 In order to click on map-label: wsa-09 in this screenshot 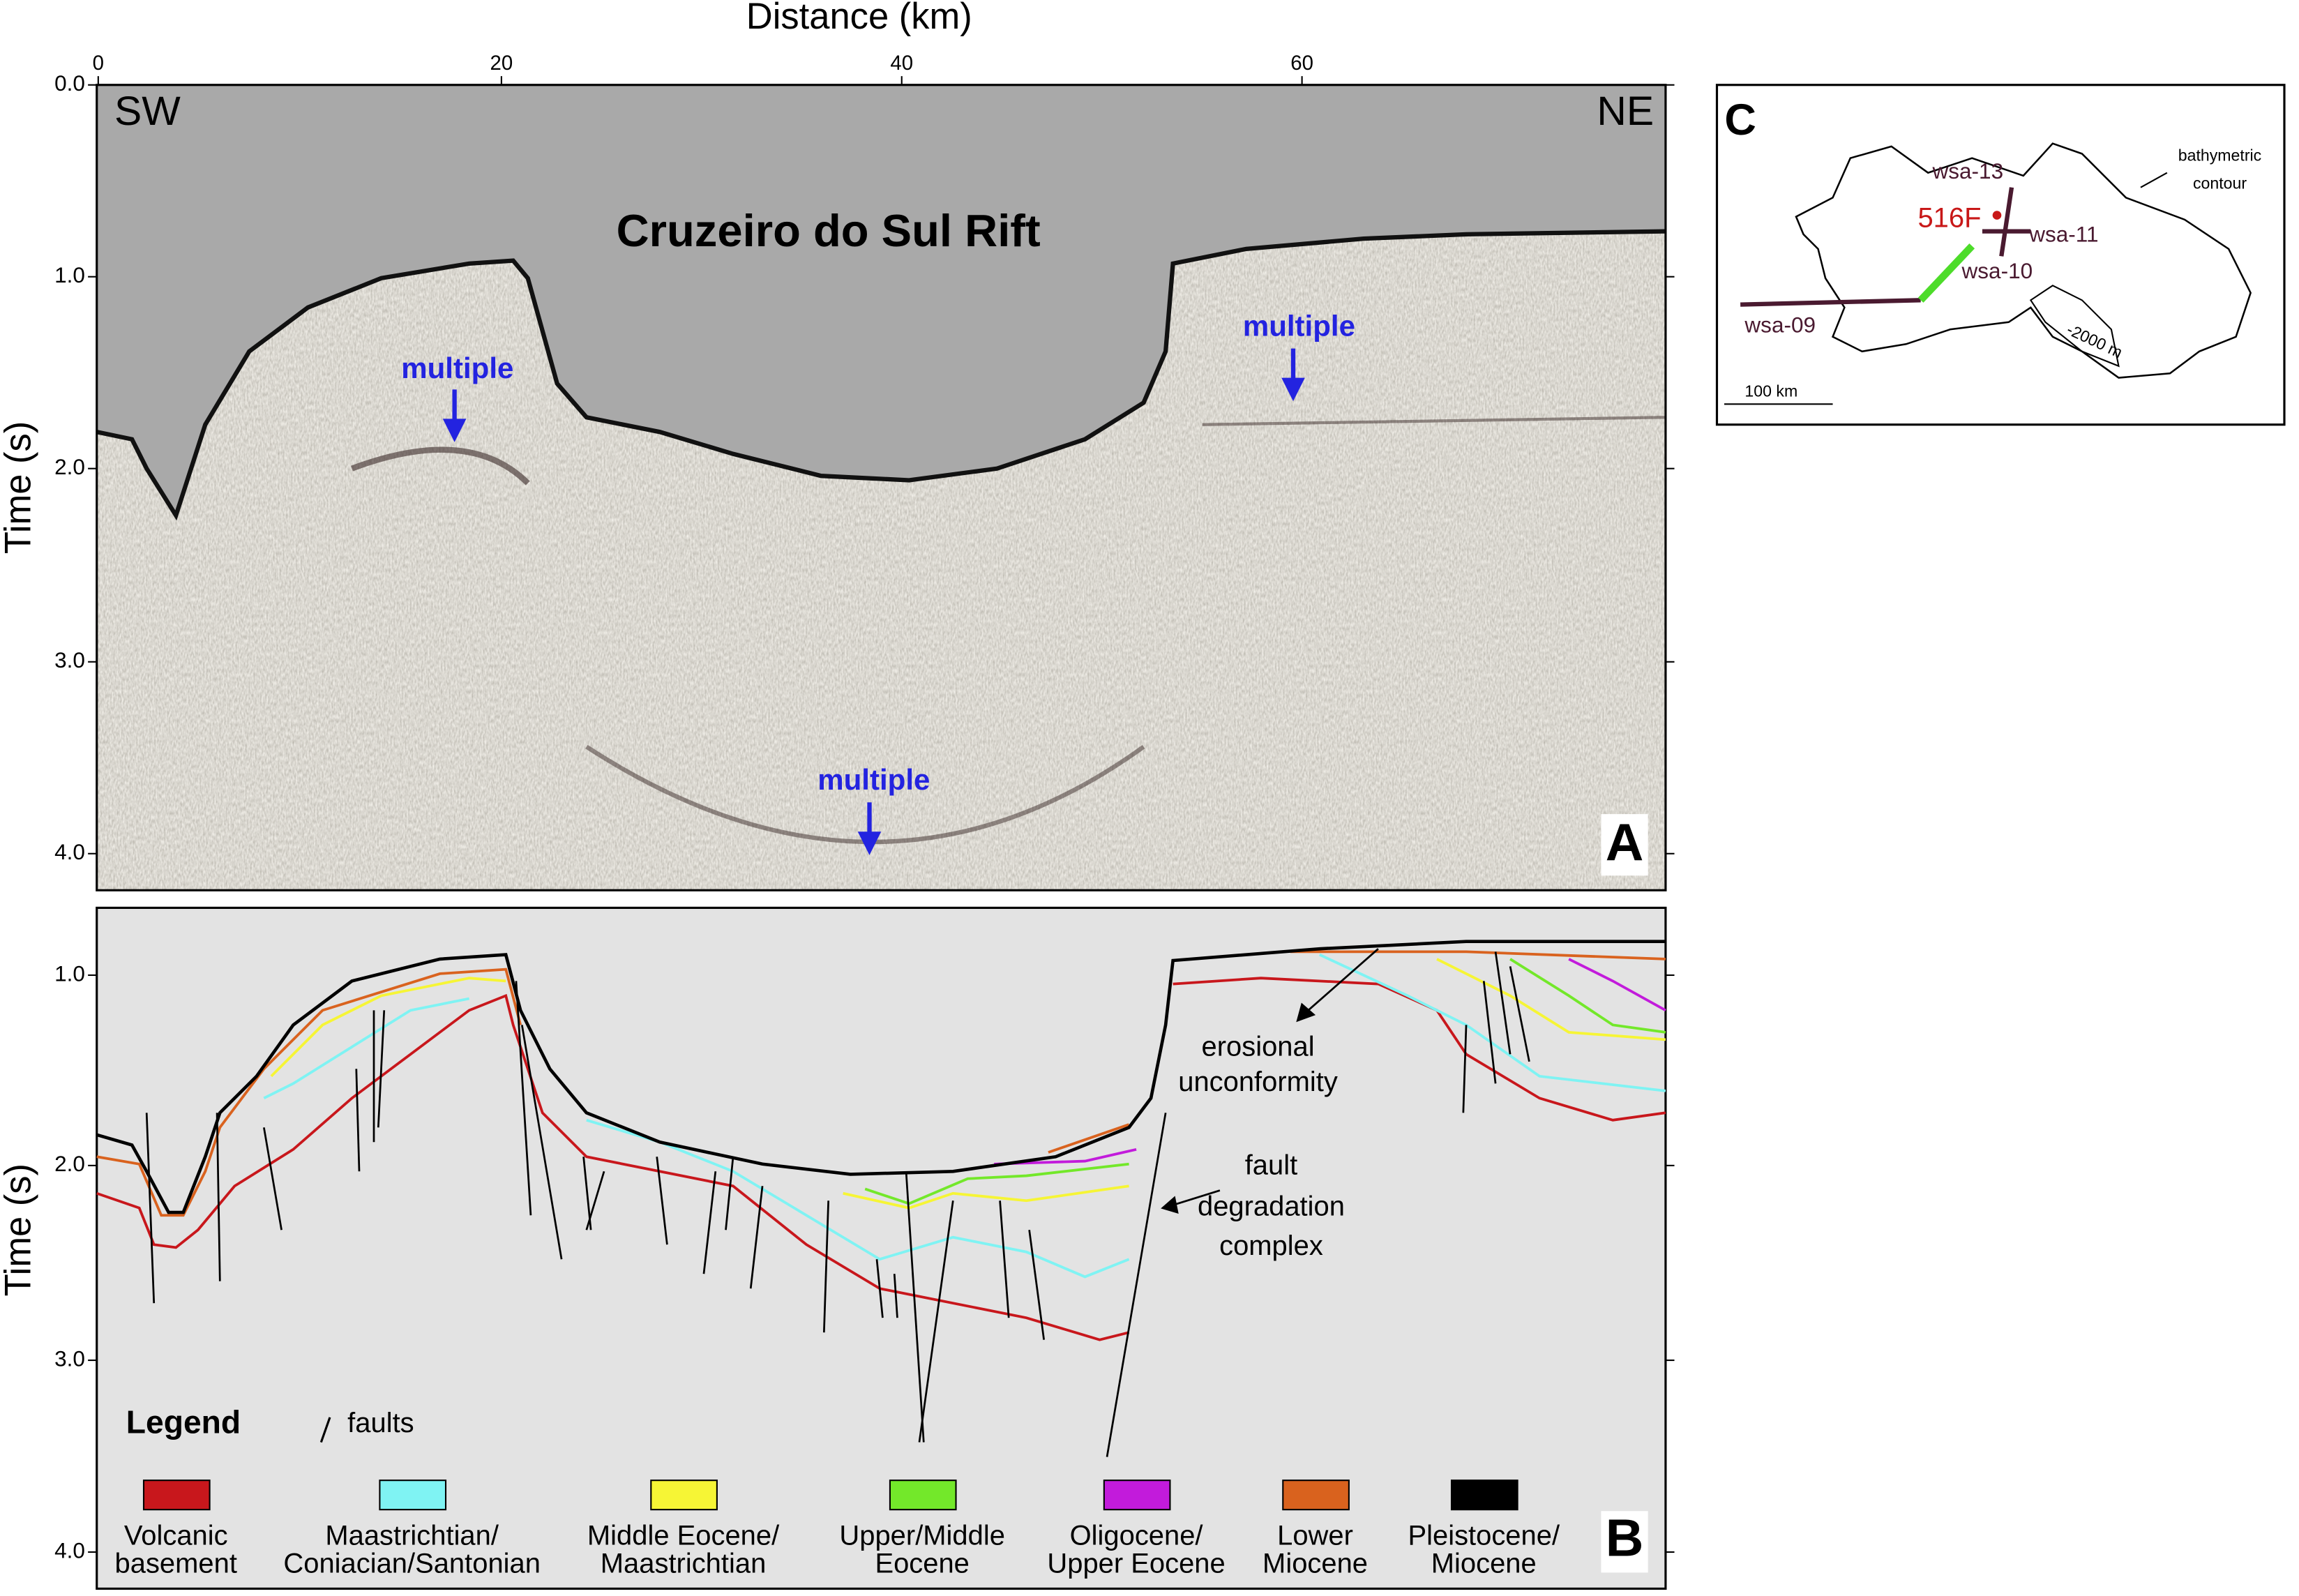, I will do `click(1780, 324)`.